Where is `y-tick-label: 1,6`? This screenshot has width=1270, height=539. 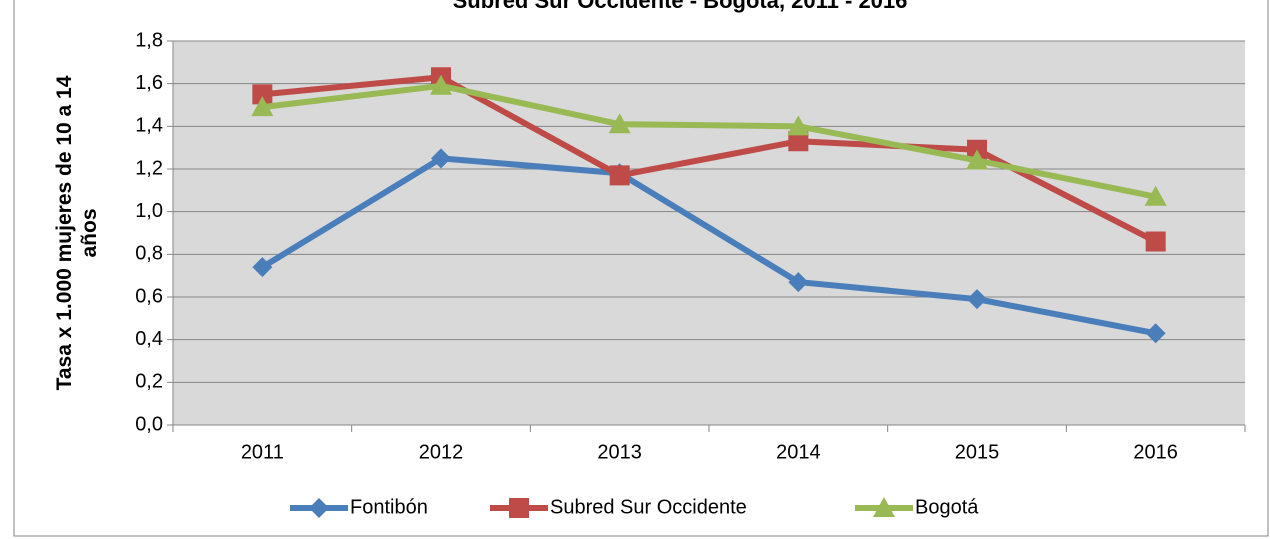 y-tick-label: 1,6 is located at coordinates (149, 83).